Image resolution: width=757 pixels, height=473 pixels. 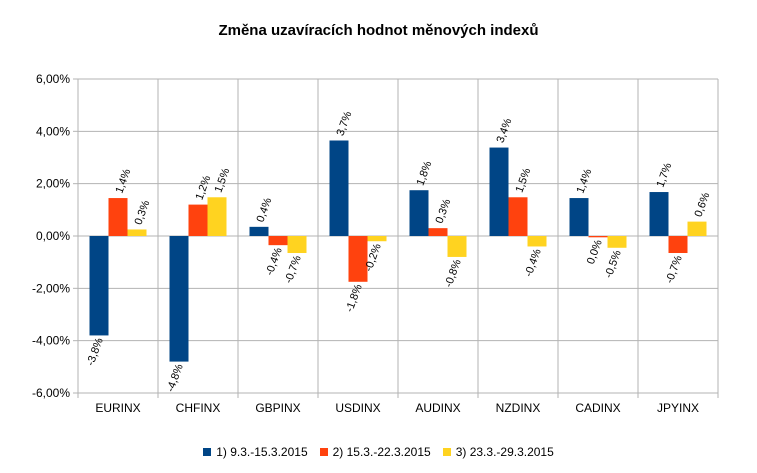 What do you see at coordinates (378, 30) in the screenshot?
I see `chart-title: Změna uzavíracích hodnot měnových indexů` at bounding box center [378, 30].